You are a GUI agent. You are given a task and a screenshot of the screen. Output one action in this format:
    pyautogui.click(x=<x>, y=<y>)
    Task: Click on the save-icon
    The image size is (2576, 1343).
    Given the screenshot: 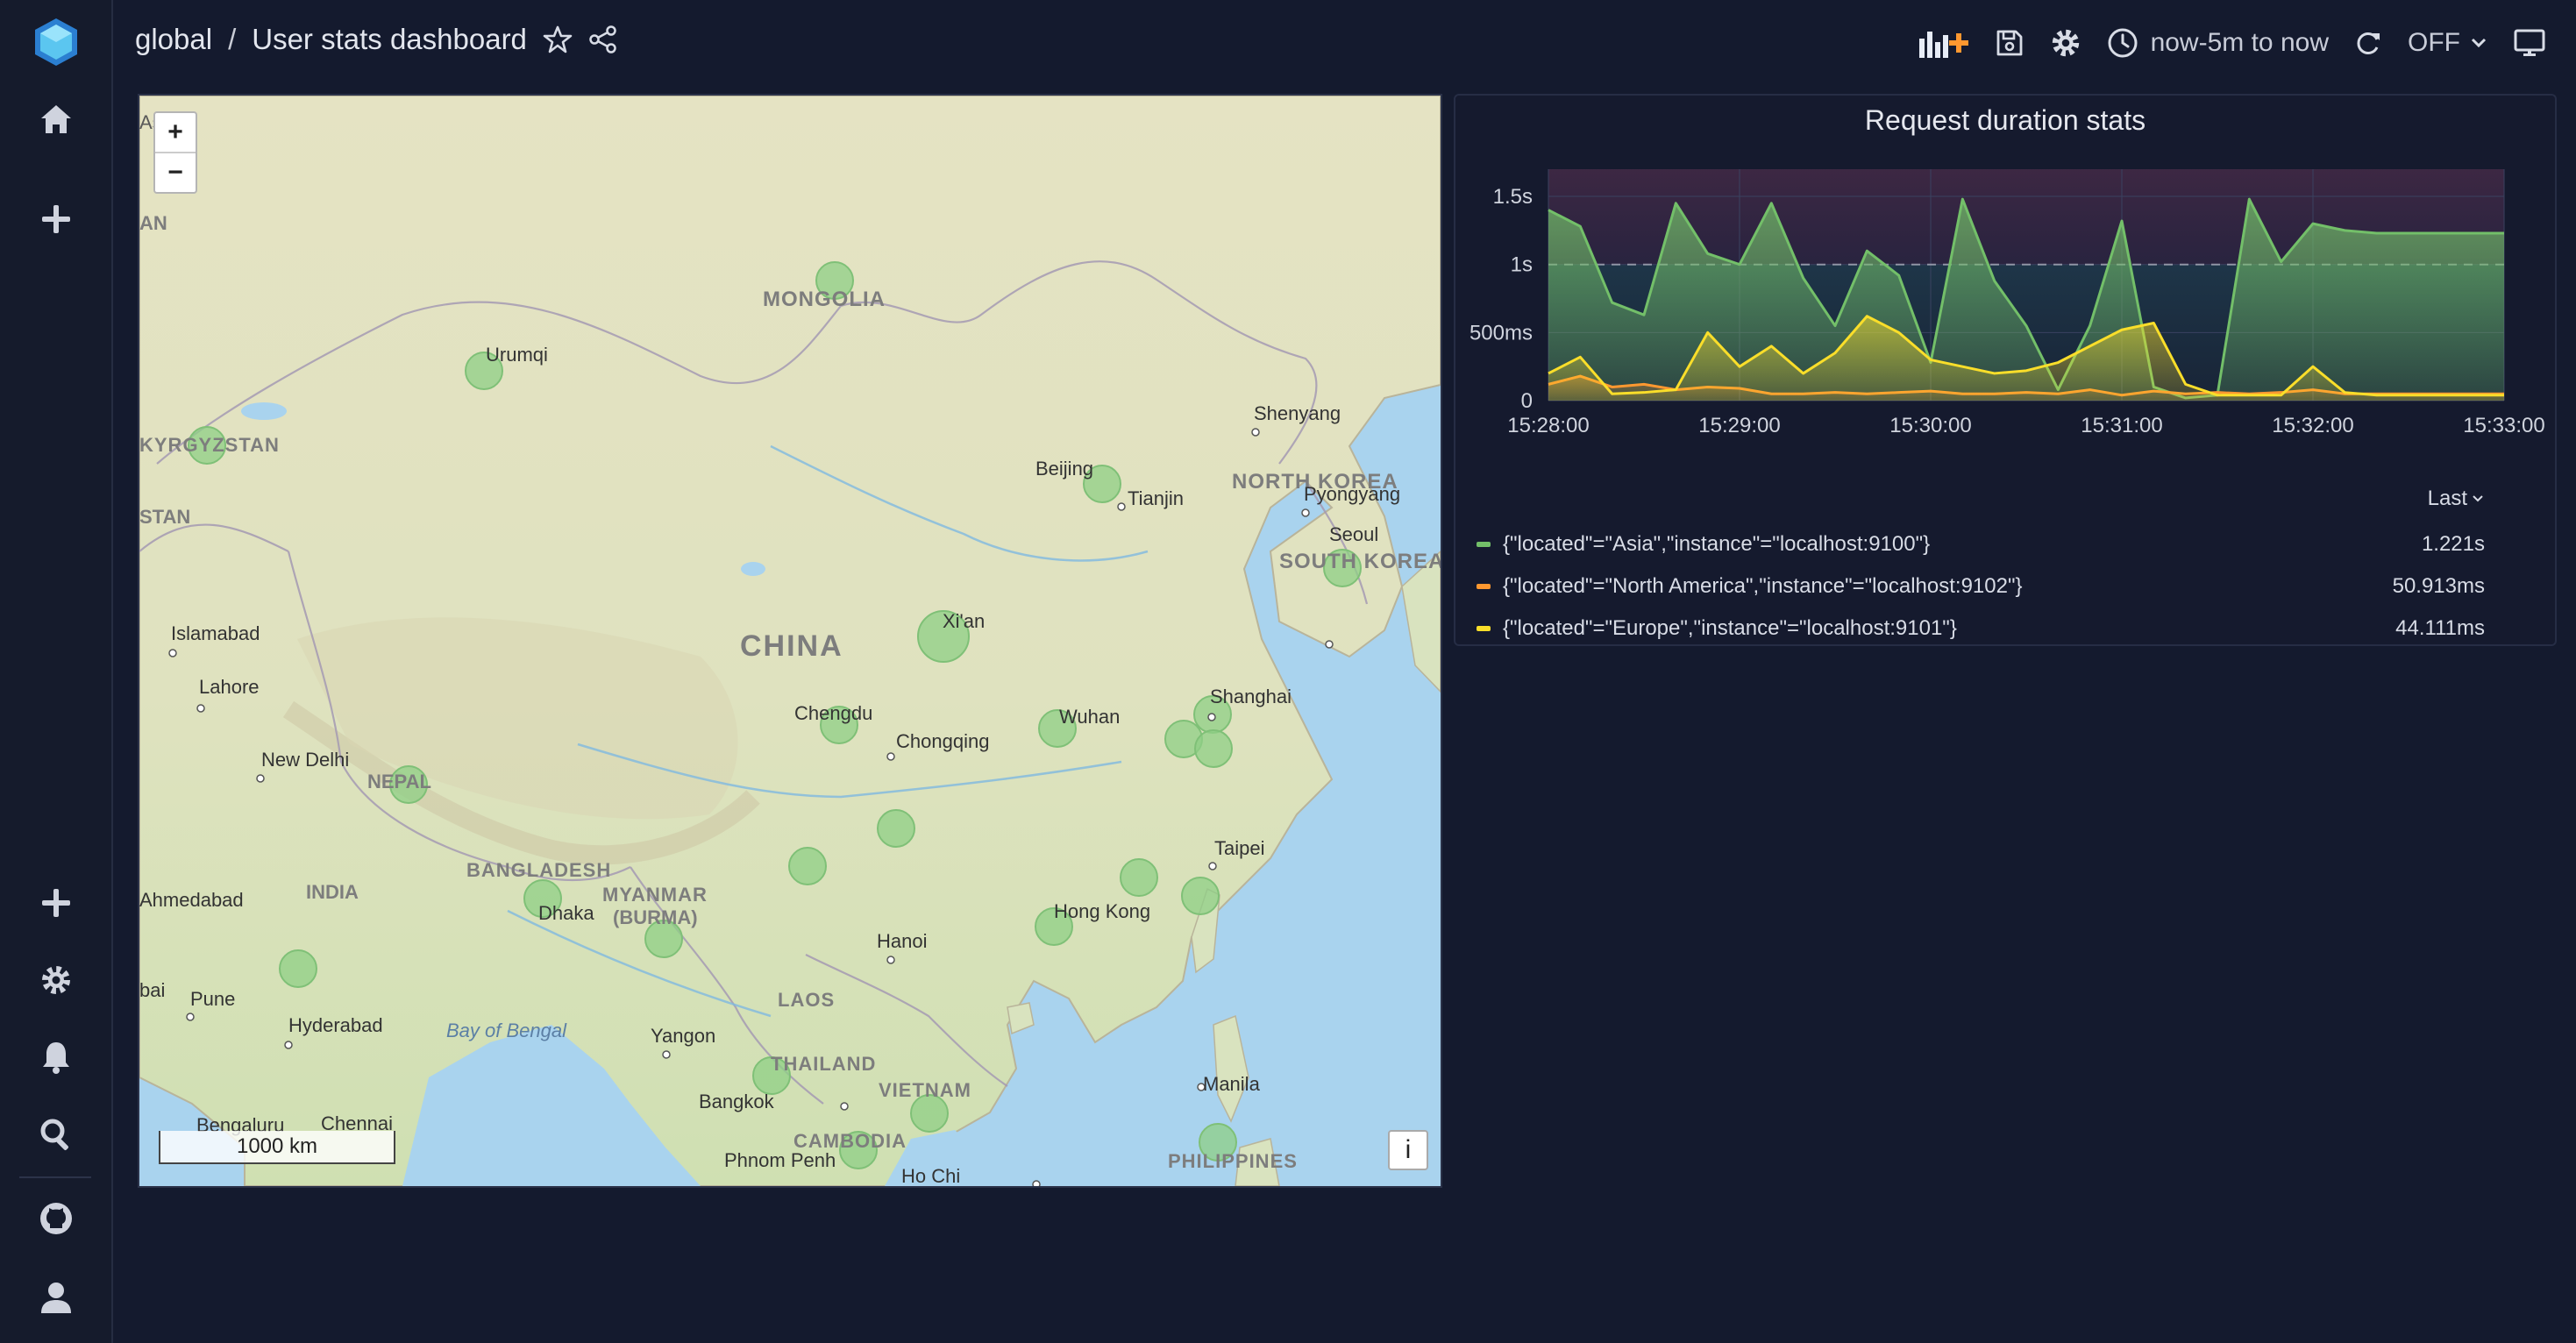 What is the action you would take?
    pyautogui.click(x=2009, y=43)
    